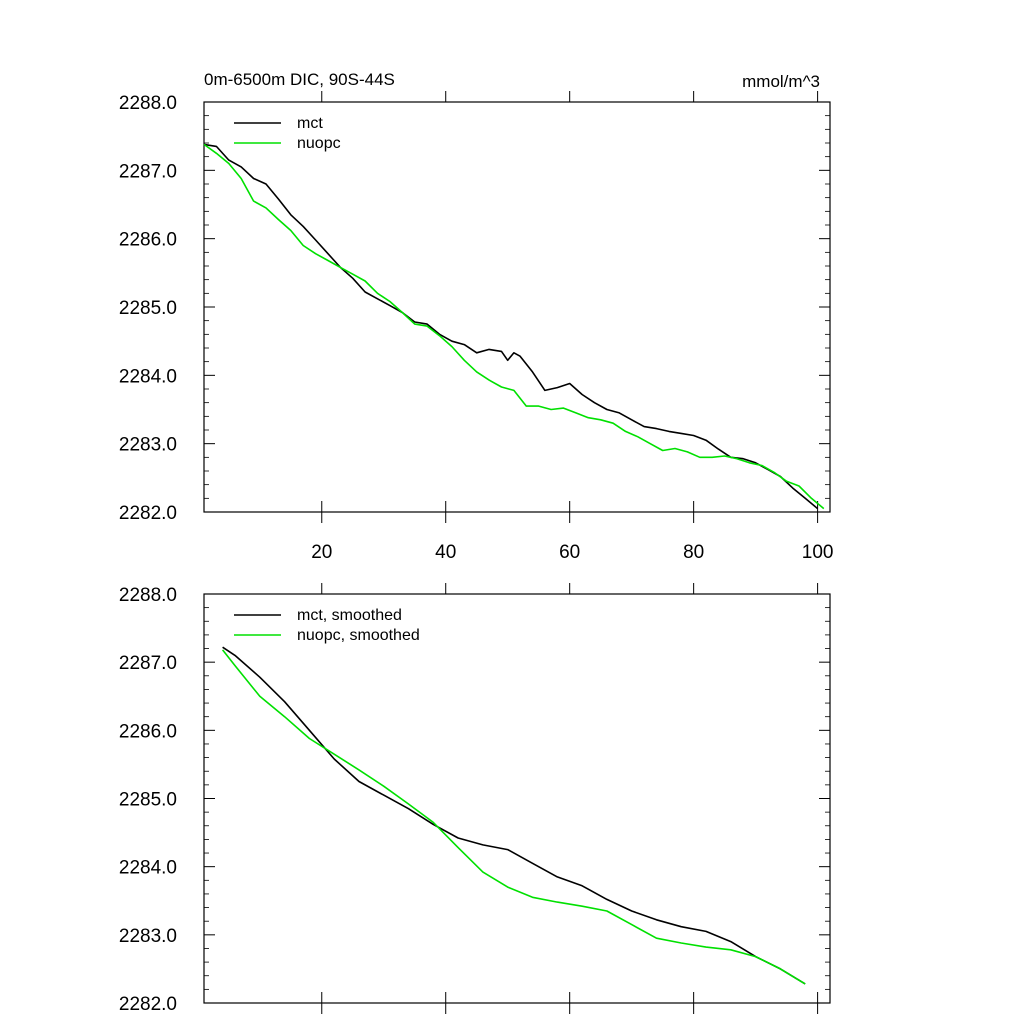  What do you see at coordinates (319, 143) in the screenshot?
I see `legend-label: nuopc` at bounding box center [319, 143].